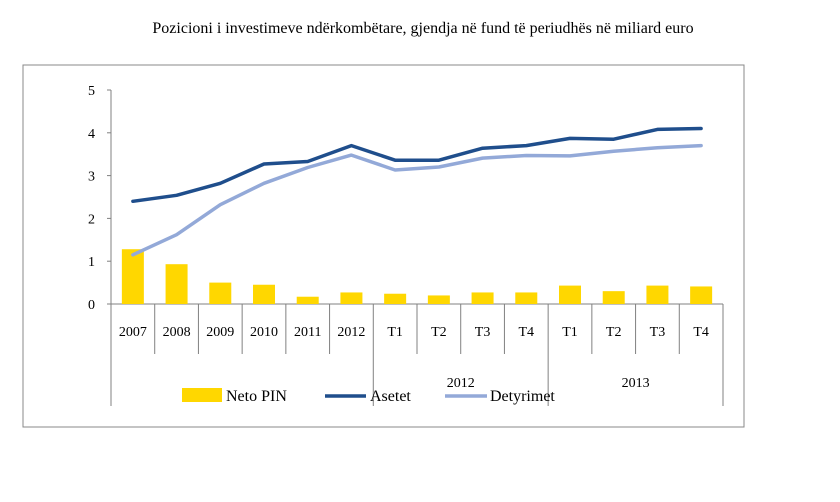  I want to click on x-tick-label: 2012, so click(351, 332).